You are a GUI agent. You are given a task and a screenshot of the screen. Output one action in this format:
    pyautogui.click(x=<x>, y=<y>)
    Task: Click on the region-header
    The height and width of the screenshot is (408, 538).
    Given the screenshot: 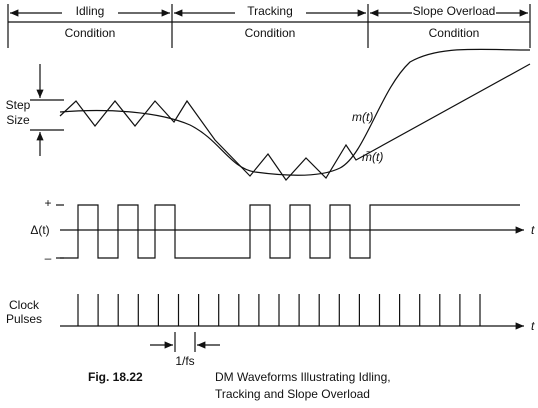 What is the action you would take?
    pyautogui.click(x=269, y=26)
    